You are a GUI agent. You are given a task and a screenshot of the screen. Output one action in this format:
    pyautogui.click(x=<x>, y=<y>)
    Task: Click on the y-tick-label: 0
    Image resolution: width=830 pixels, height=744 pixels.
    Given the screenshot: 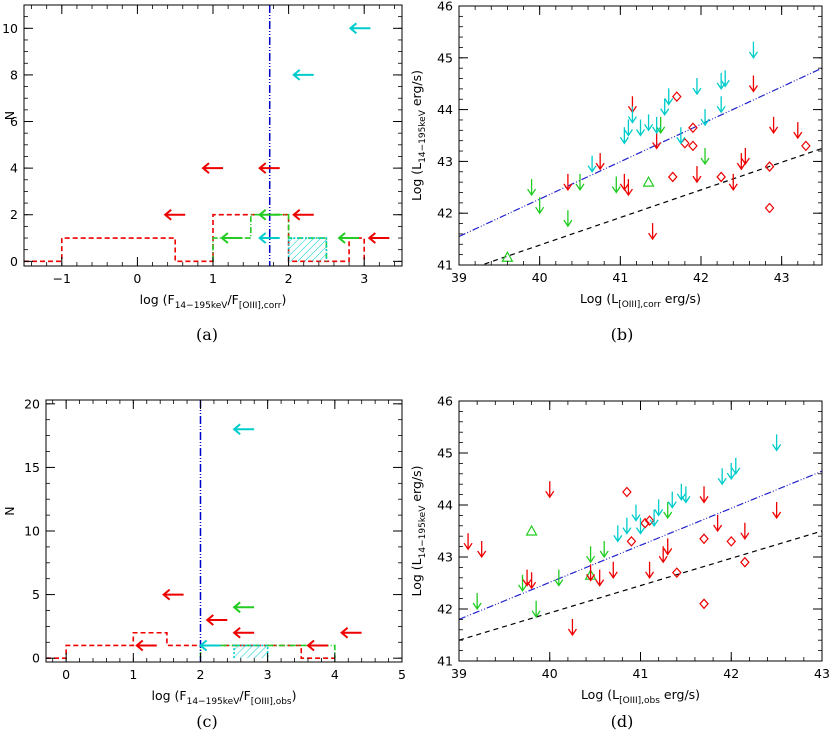 What is the action you would take?
    pyautogui.click(x=36, y=658)
    